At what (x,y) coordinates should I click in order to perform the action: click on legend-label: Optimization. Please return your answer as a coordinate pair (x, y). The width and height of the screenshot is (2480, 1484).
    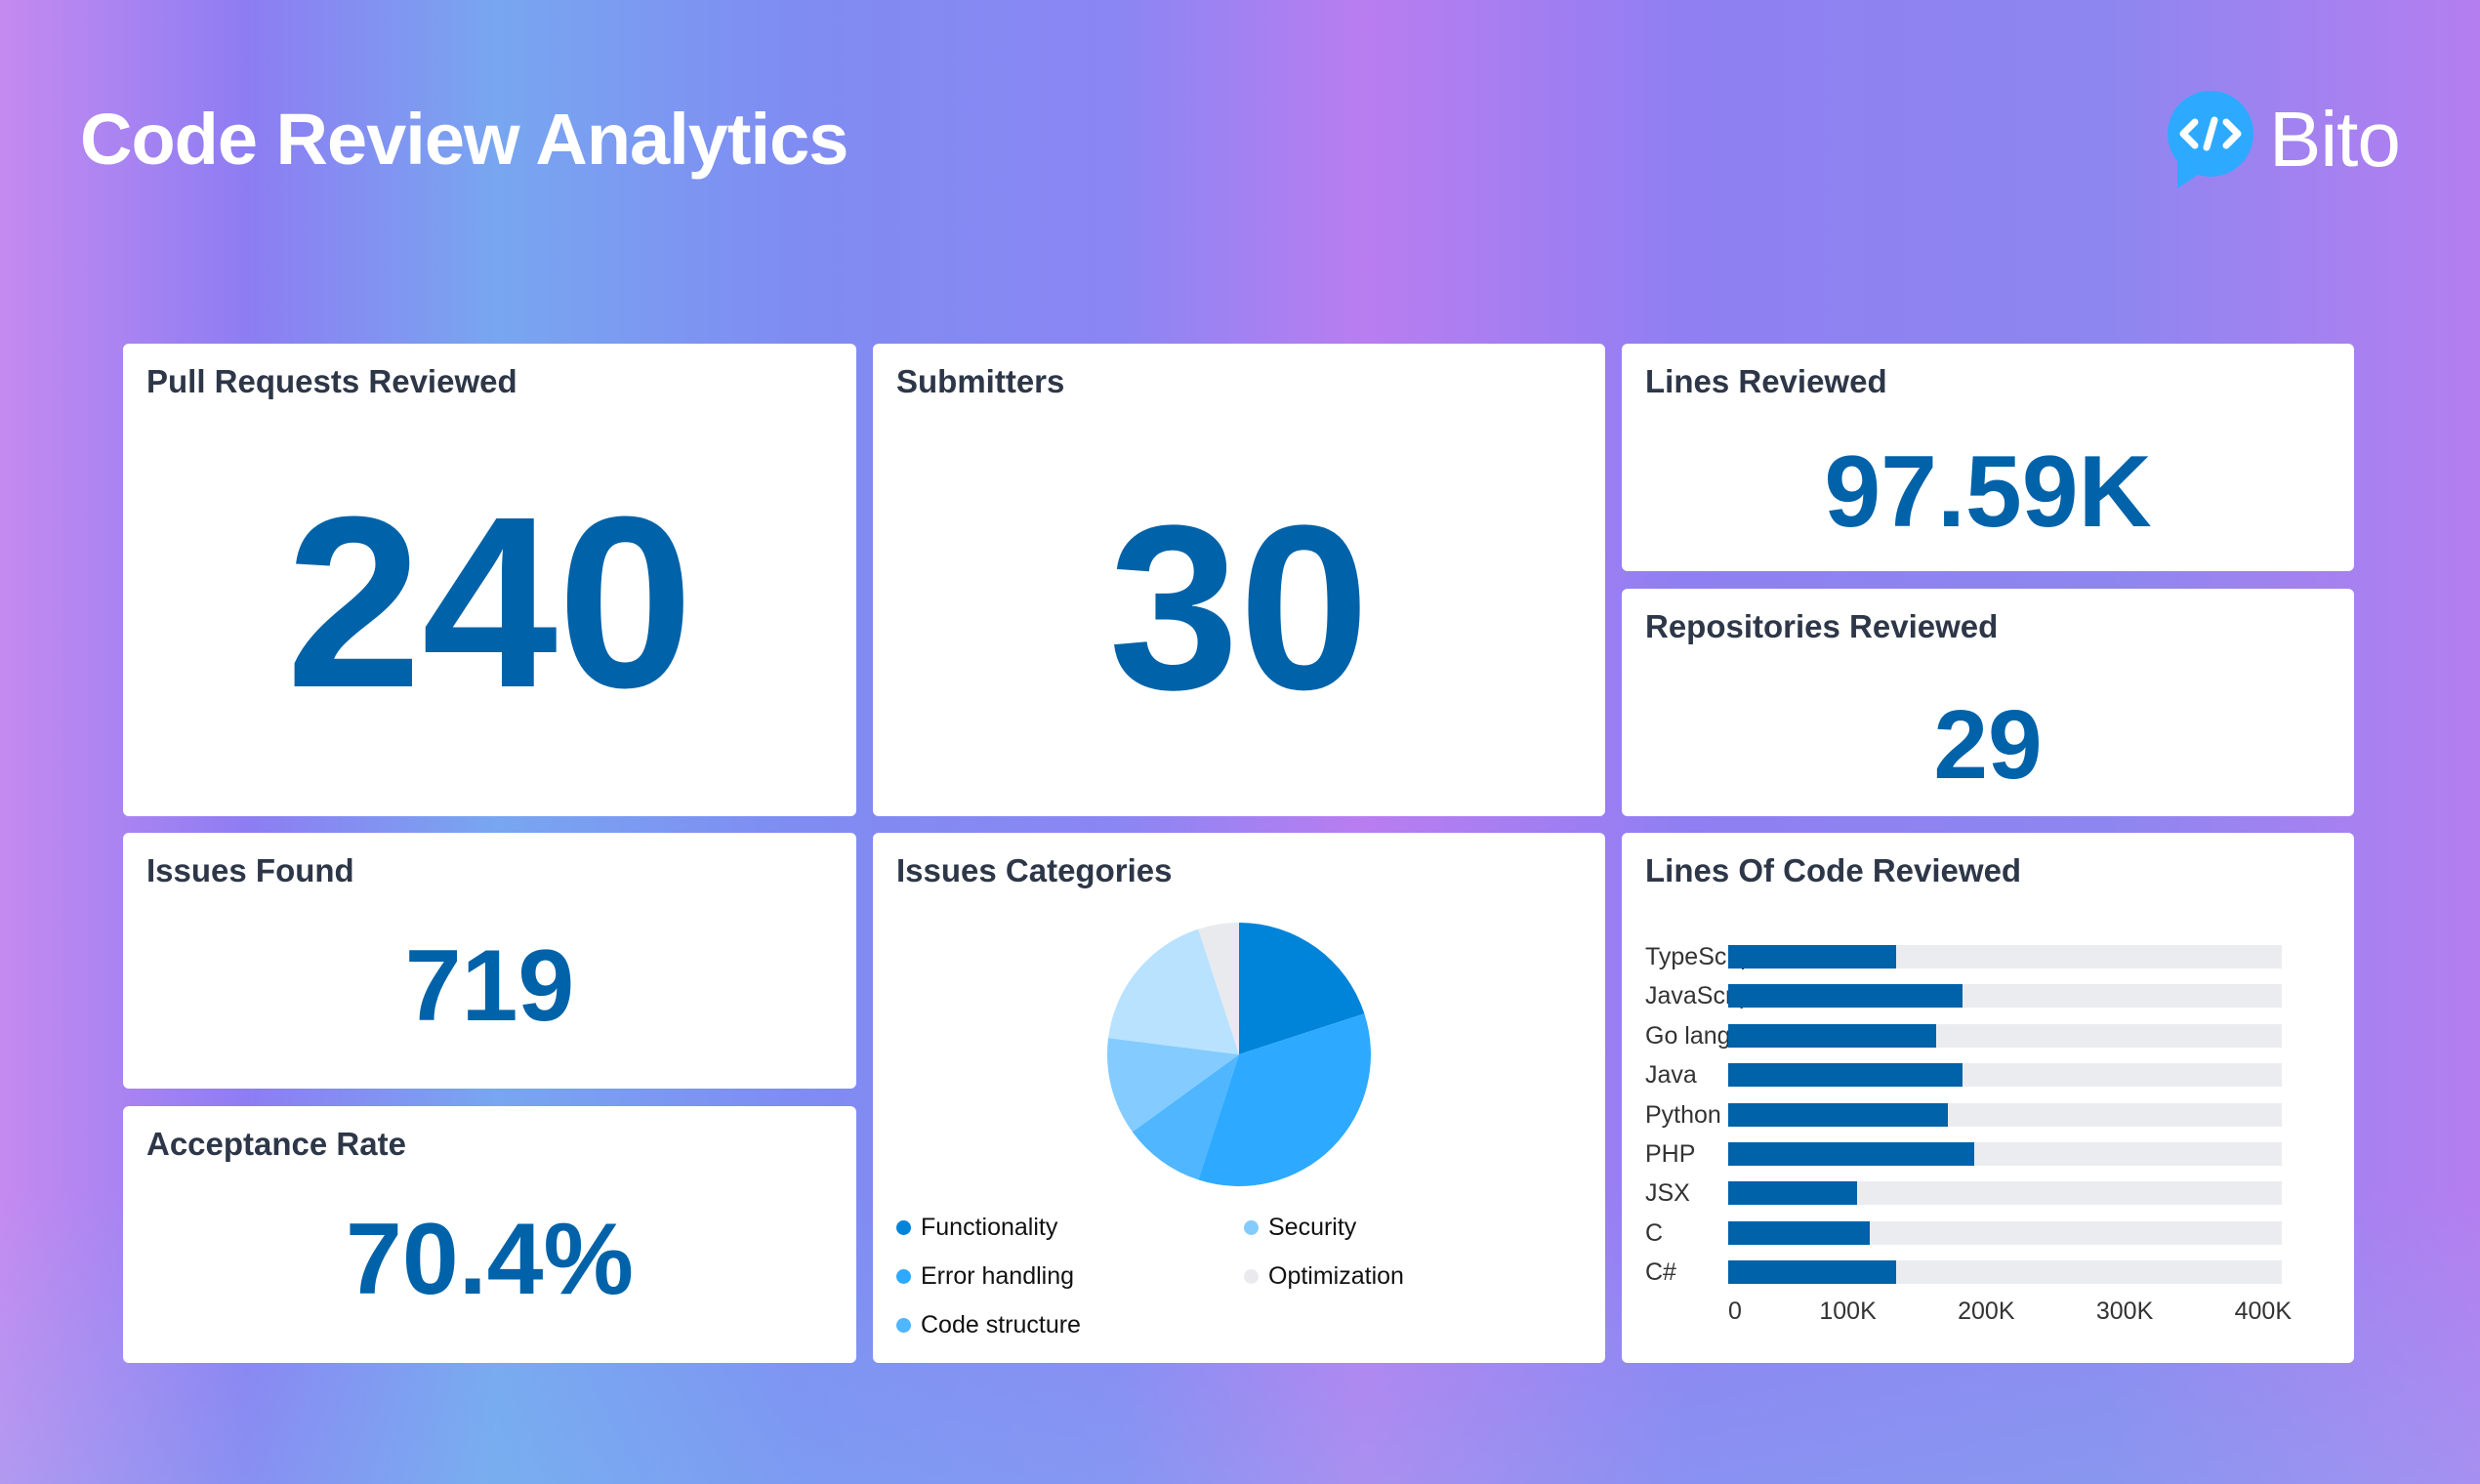
    Looking at the image, I should click on (1336, 1276).